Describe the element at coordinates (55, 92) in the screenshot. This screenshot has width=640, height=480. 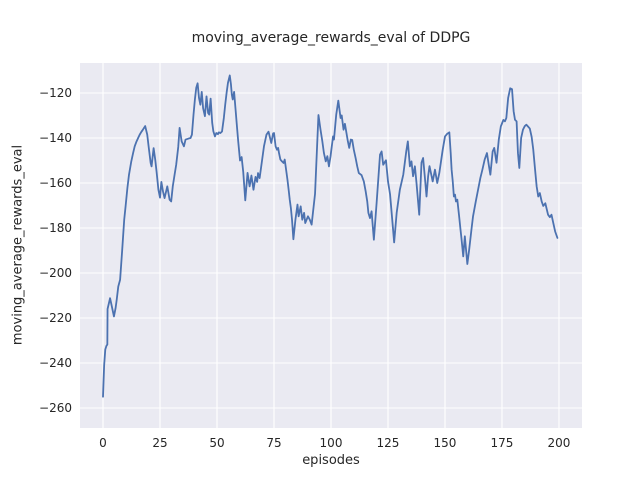
I see `y-tick-label: −120` at that location.